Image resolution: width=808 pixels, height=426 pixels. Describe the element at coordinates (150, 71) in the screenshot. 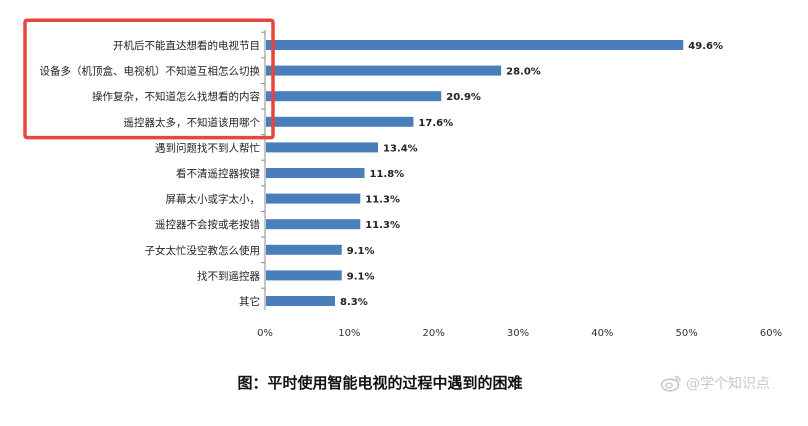

I see `category-label: 设备多（机顶盒、电视机）不知道互相怎么切换` at that location.